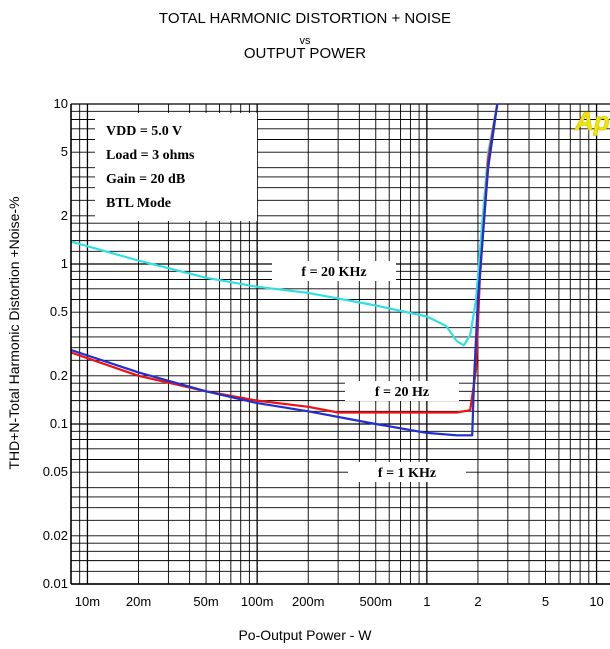 This screenshot has width=610, height=649. What do you see at coordinates (59, 375) in the screenshot?
I see `y-tick-label: 0.2` at bounding box center [59, 375].